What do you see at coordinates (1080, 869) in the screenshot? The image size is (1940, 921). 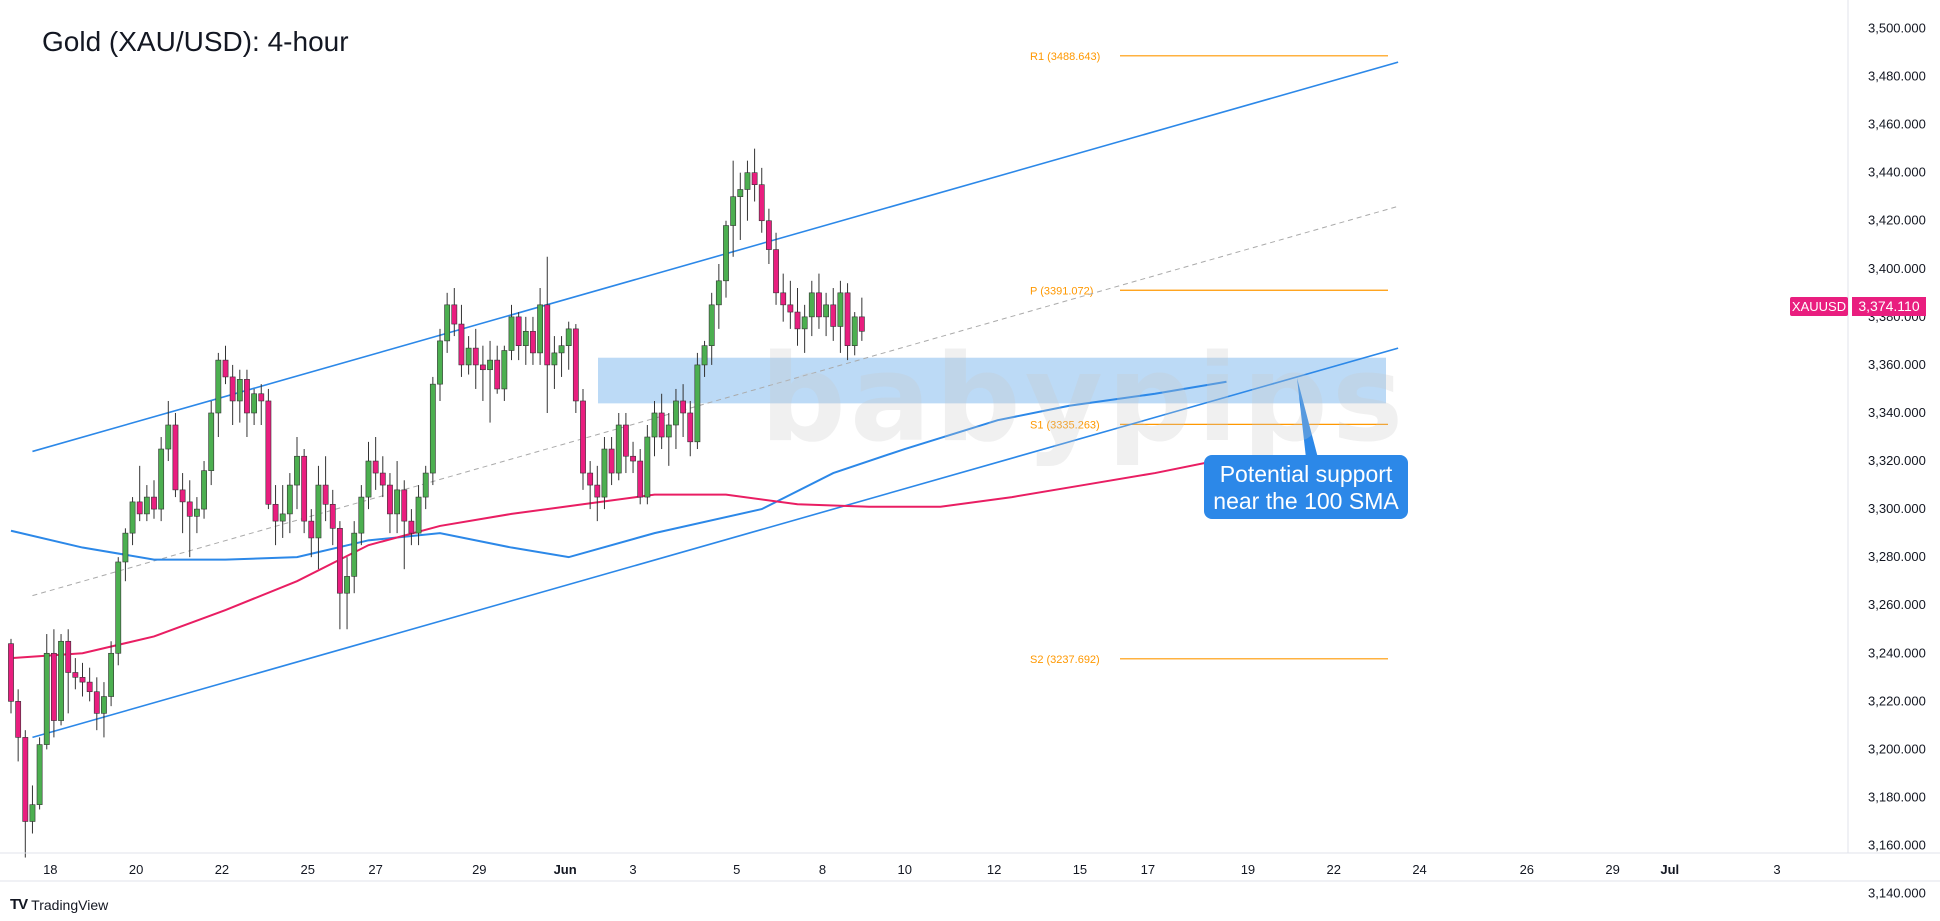 I see `x-tick-label: 15` at bounding box center [1080, 869].